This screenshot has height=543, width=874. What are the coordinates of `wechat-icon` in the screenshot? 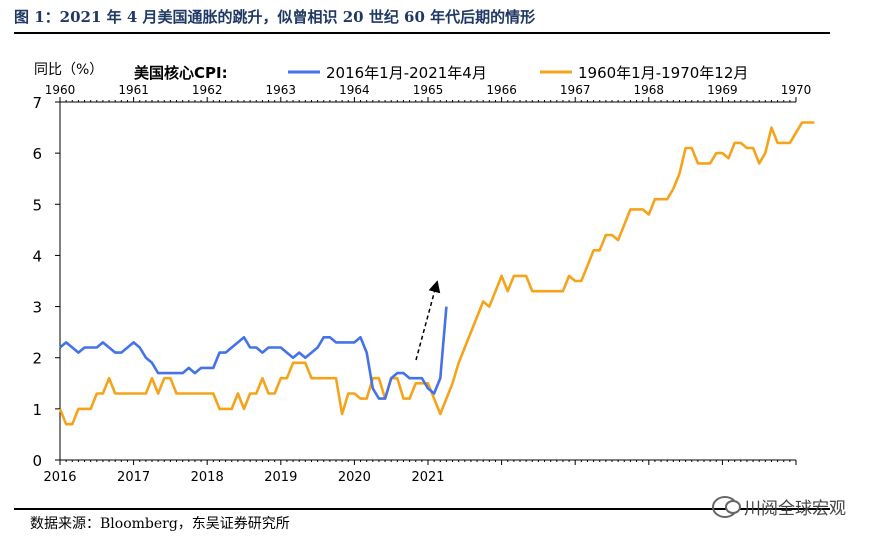 It's located at (726, 506).